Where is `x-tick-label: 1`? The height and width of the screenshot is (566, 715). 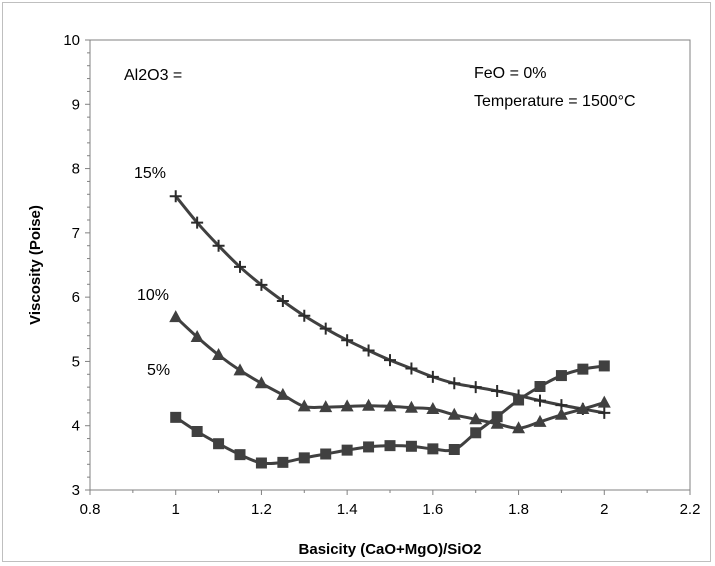 x-tick-label: 1 is located at coordinates (176, 509).